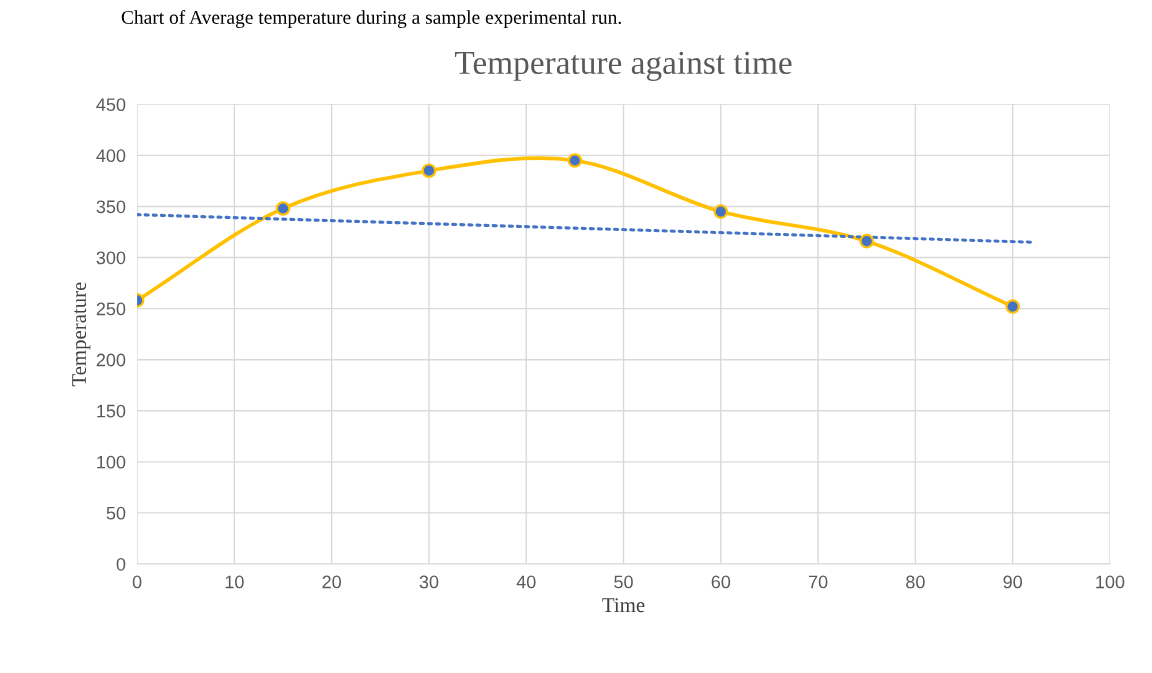  Describe the element at coordinates (111, 462) in the screenshot. I see `y-tick-label: 100` at that location.